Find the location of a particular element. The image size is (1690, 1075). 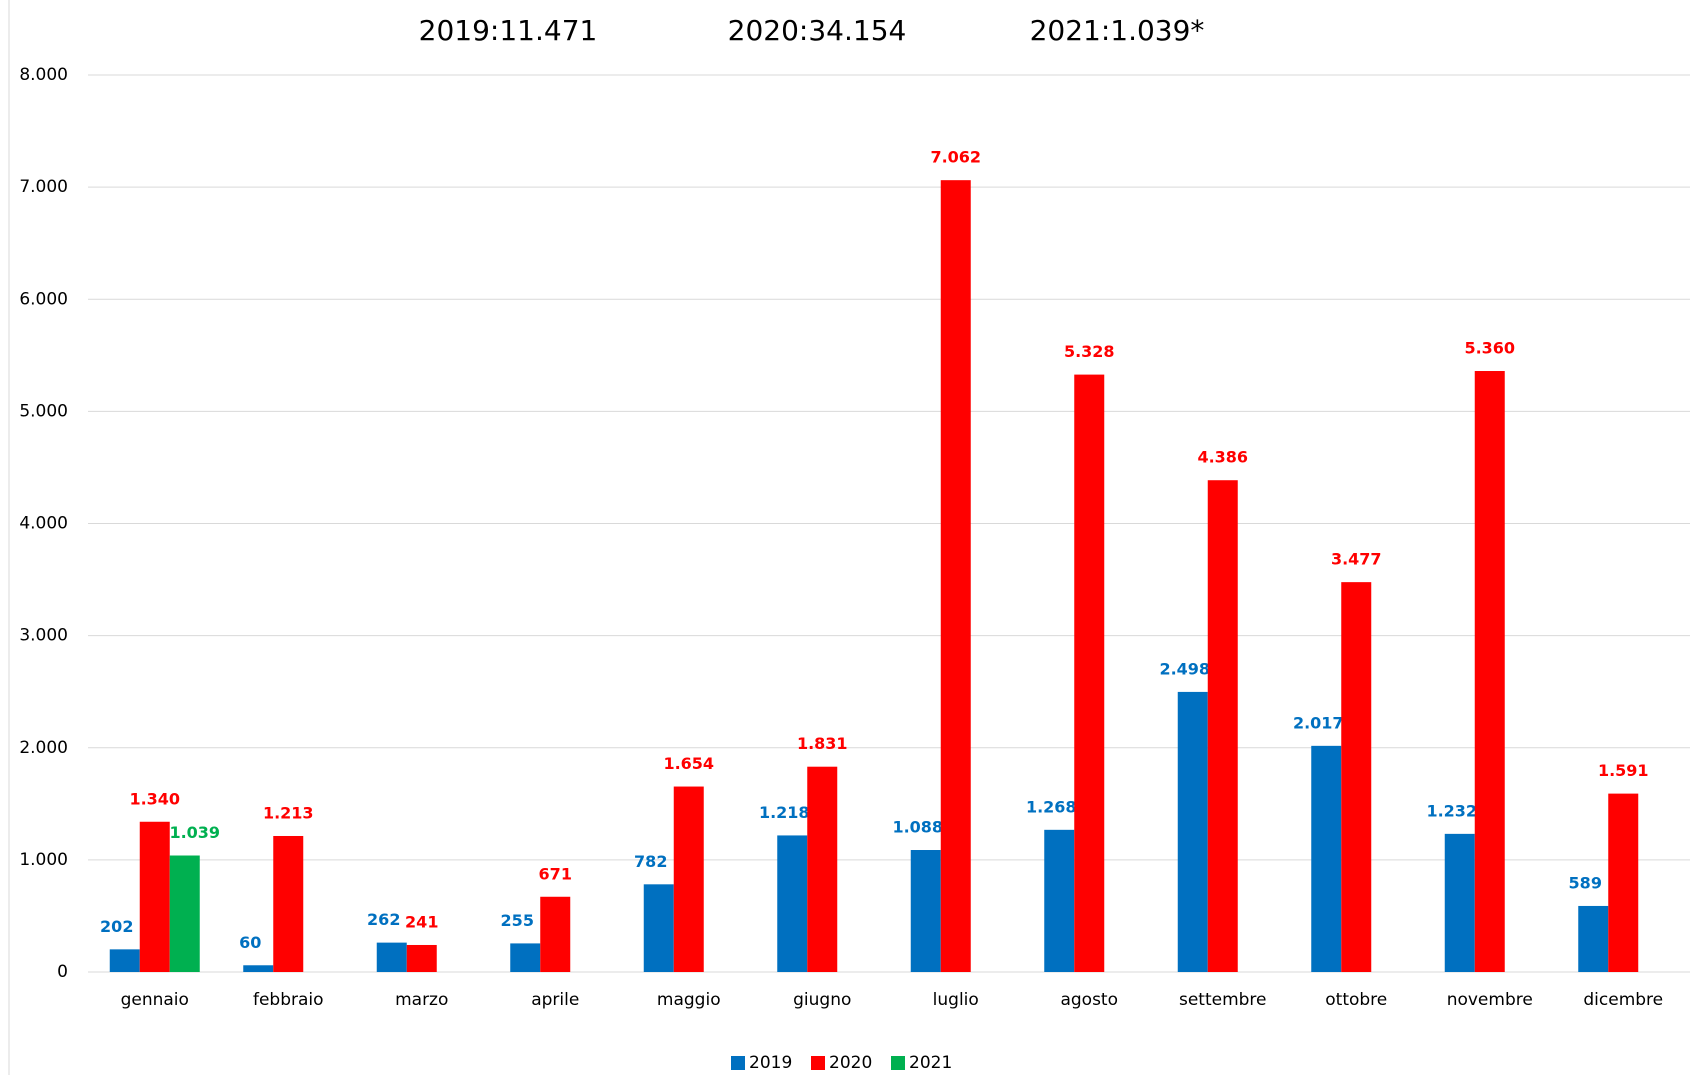

data-label: 255 is located at coordinates (517, 920).